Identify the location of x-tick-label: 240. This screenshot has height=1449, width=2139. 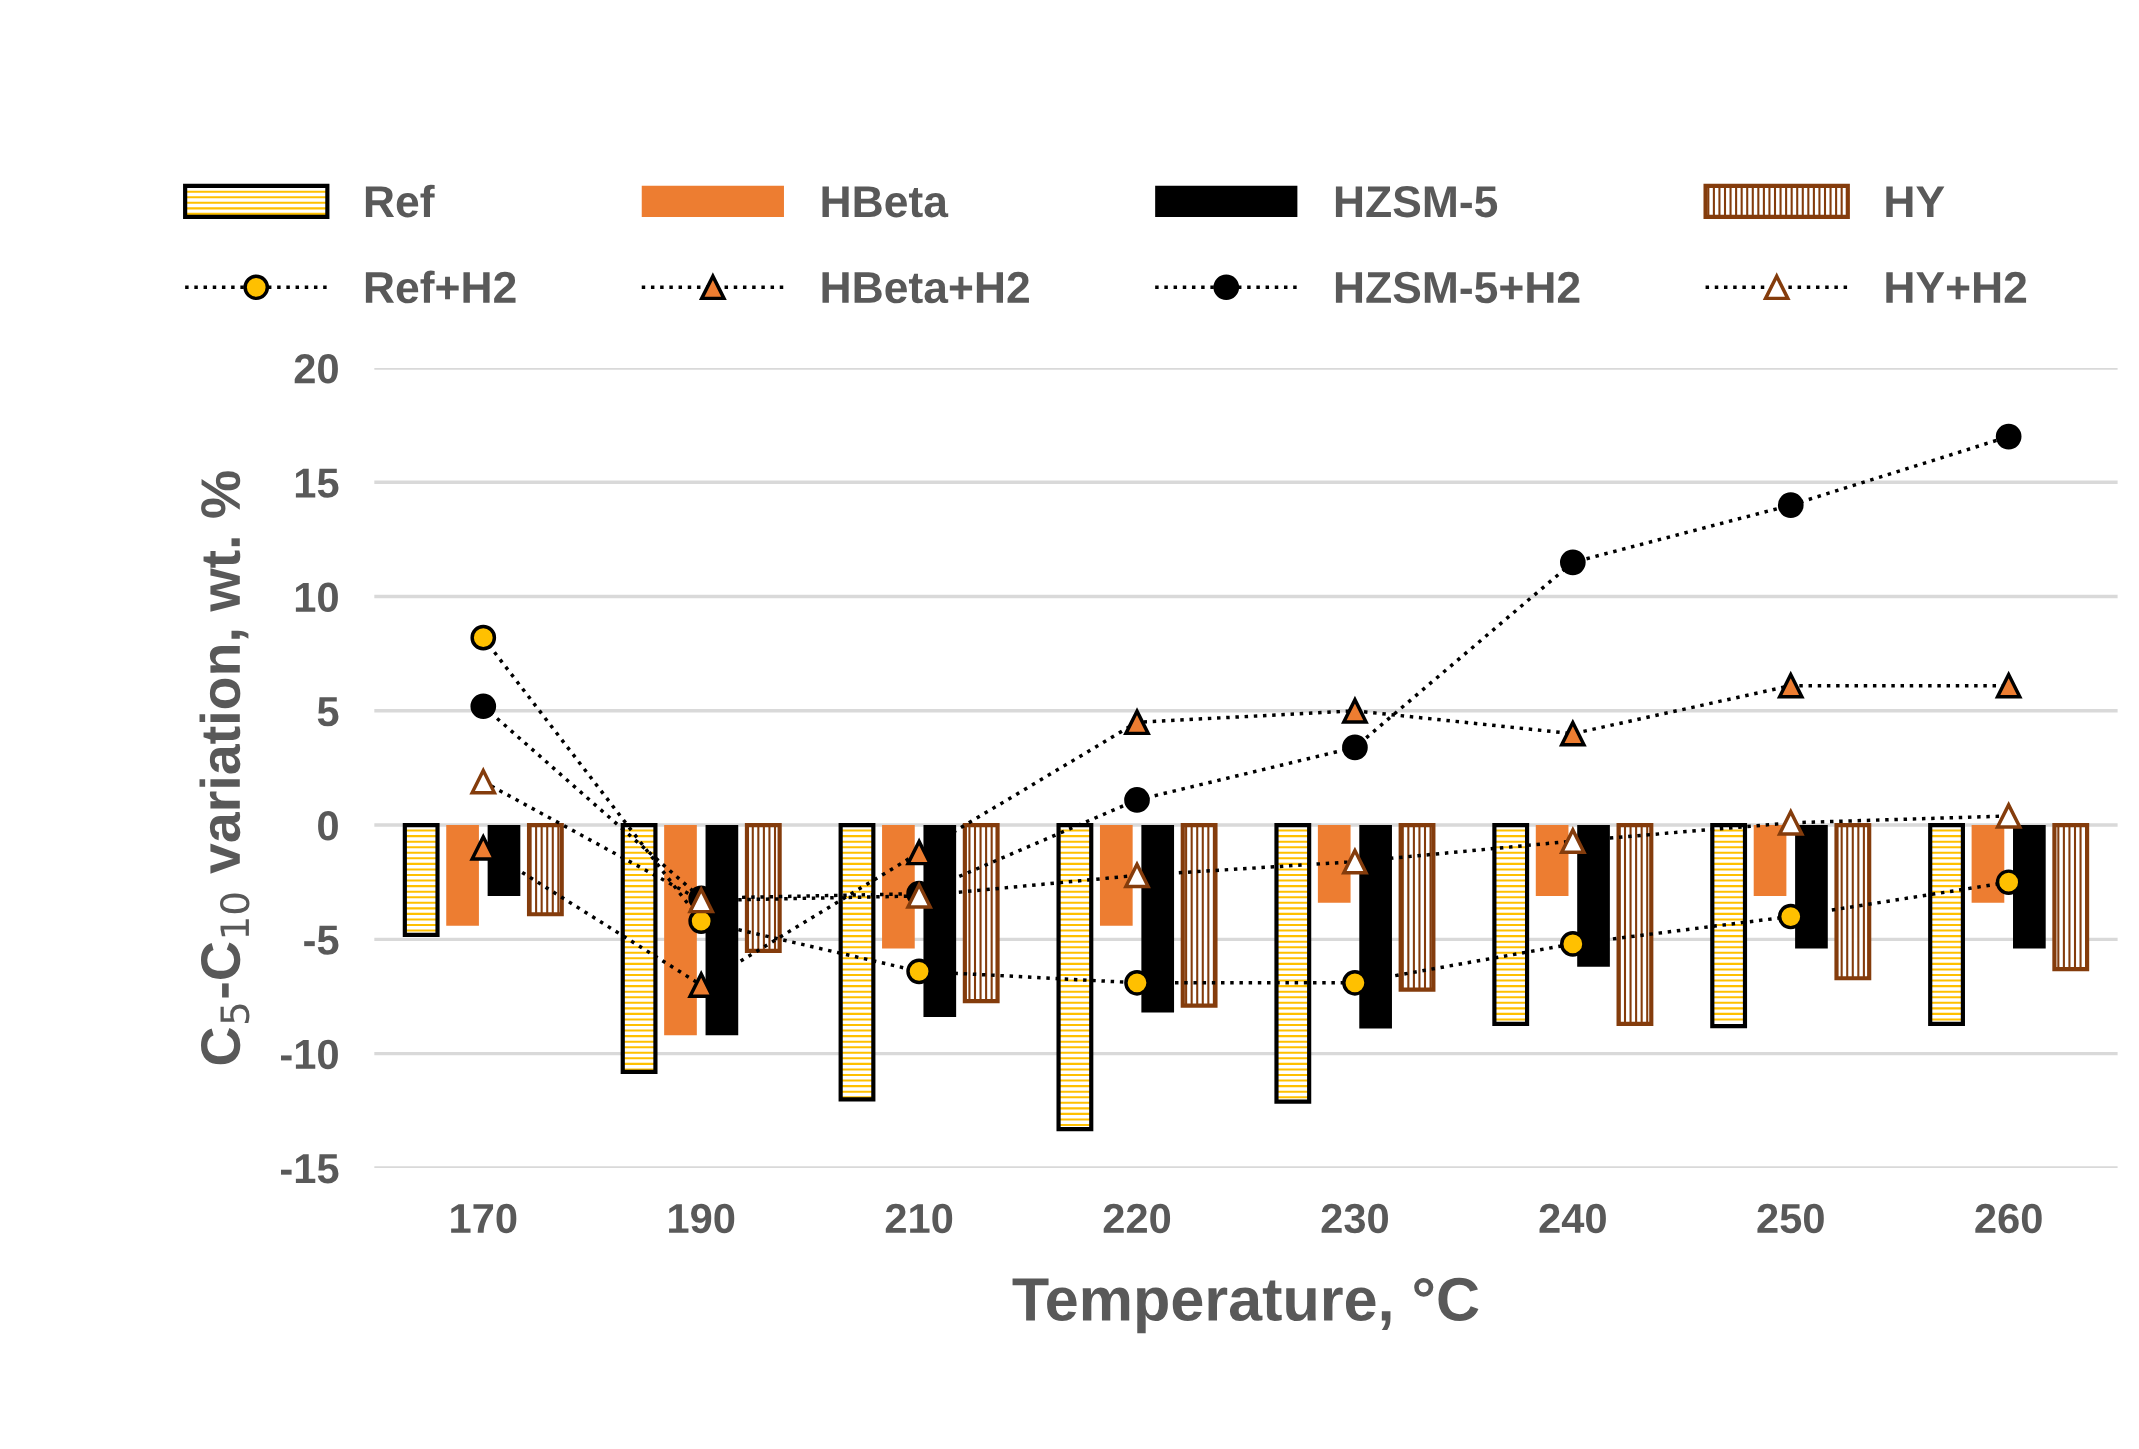
(1572, 1218).